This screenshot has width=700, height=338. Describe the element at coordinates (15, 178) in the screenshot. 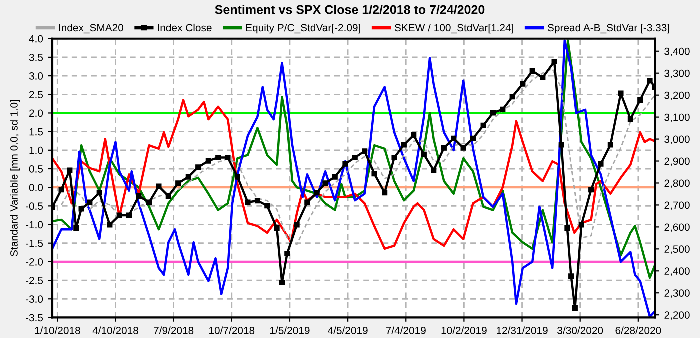

I see `y-axis-title: Standard Variable [mn 0.0, sd 1.0]` at that location.